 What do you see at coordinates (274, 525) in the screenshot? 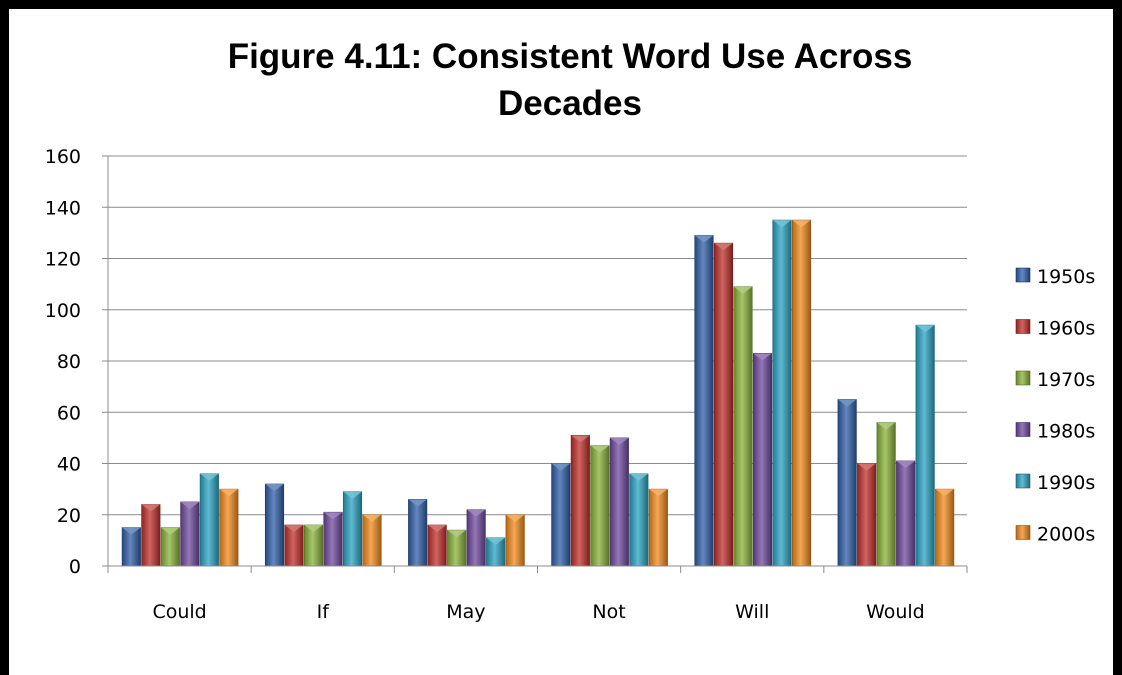
I see `bar-1950s-If` at bounding box center [274, 525].